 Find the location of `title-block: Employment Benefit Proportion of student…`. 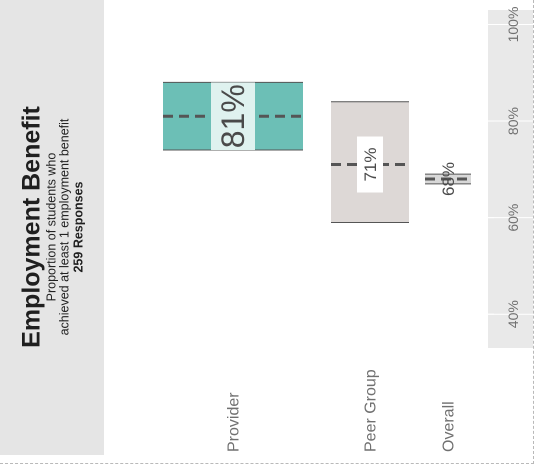

title-block: Employment Benefit Proportion of student… is located at coordinates (51, 227).